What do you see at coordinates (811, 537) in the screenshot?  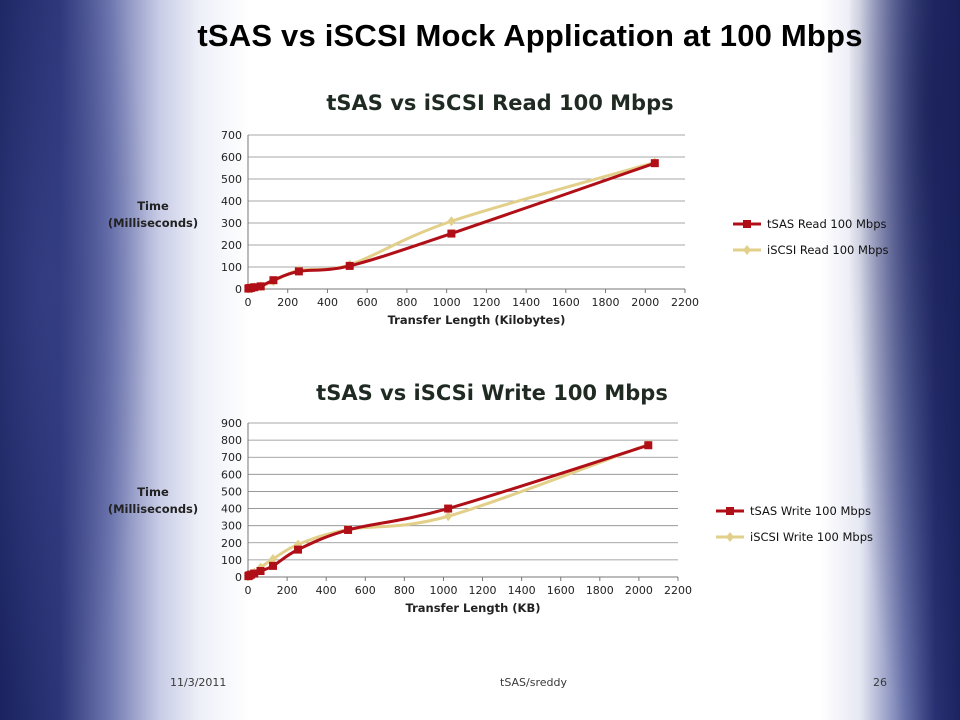 I see `iscsi-legend-label: iSCSI Write 100 Mbps` at bounding box center [811, 537].